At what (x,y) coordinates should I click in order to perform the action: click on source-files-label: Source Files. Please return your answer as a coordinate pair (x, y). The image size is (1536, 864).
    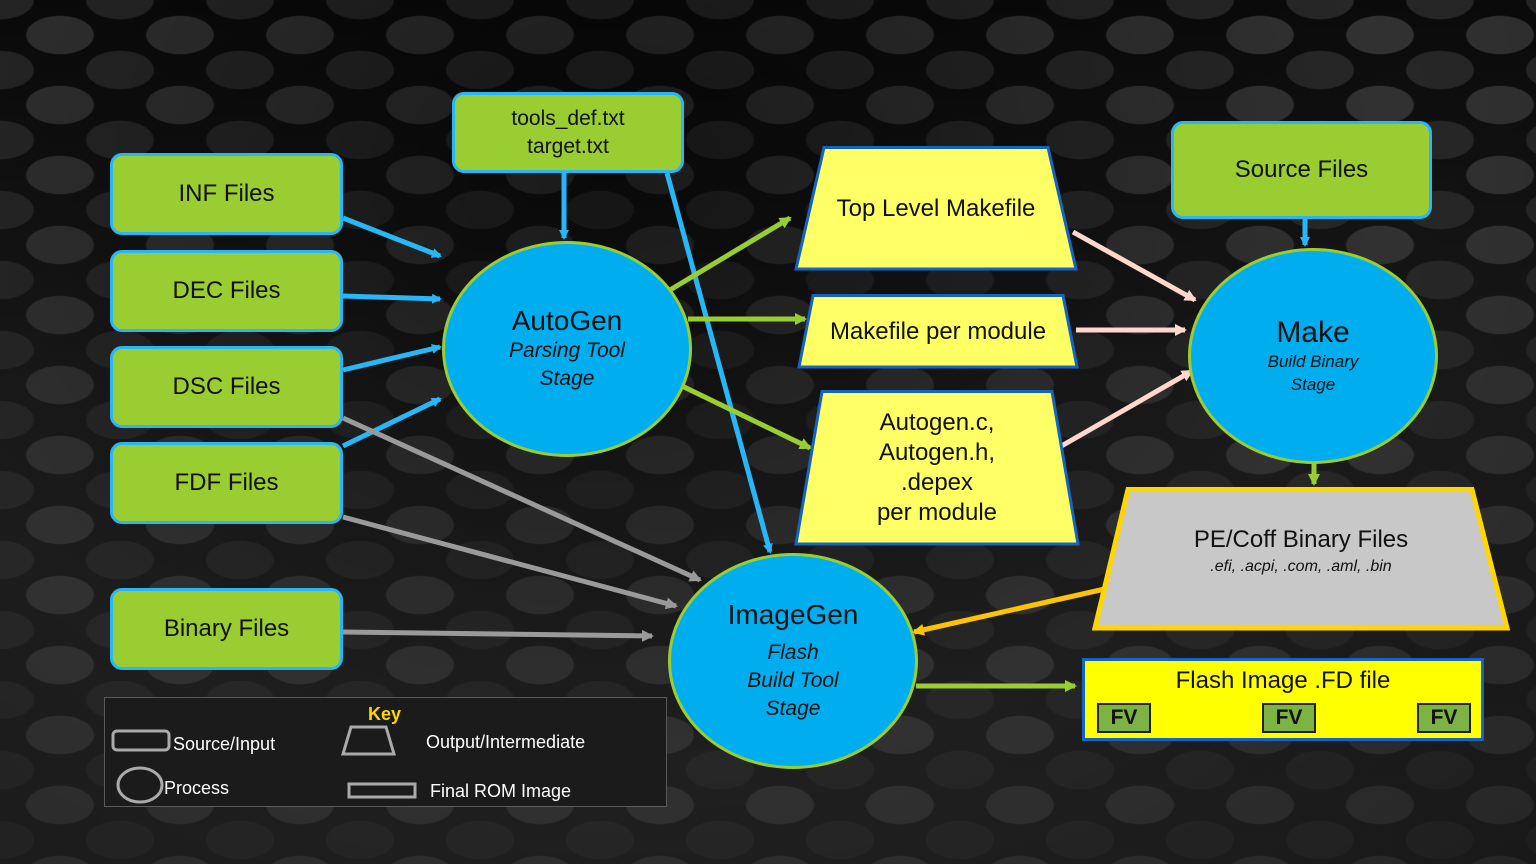
    Looking at the image, I should click on (1301, 169).